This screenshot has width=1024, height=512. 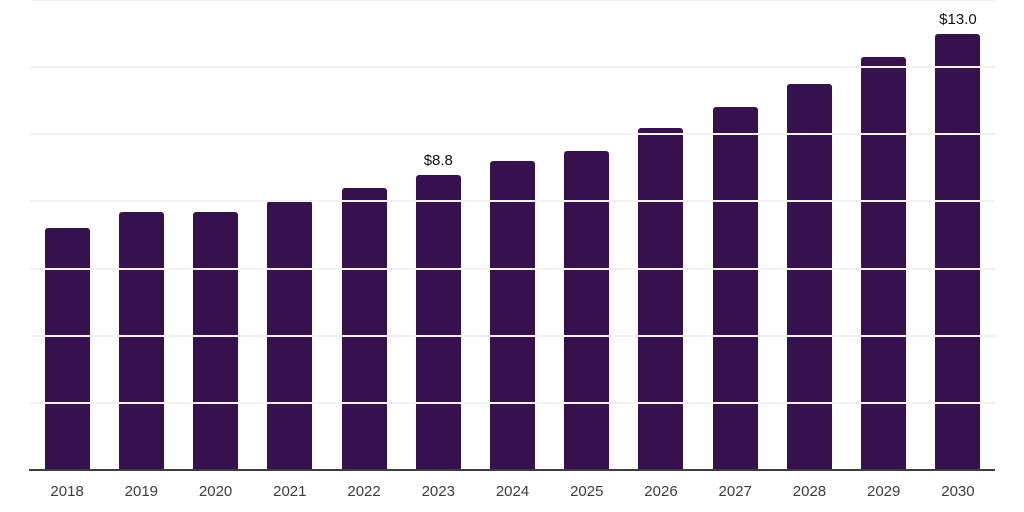 What do you see at coordinates (884, 263) in the screenshot?
I see `bar-2029` at bounding box center [884, 263].